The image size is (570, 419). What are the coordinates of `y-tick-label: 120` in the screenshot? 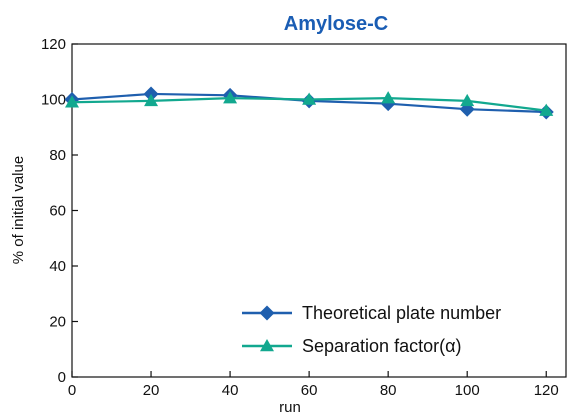 It's located at (53, 44).